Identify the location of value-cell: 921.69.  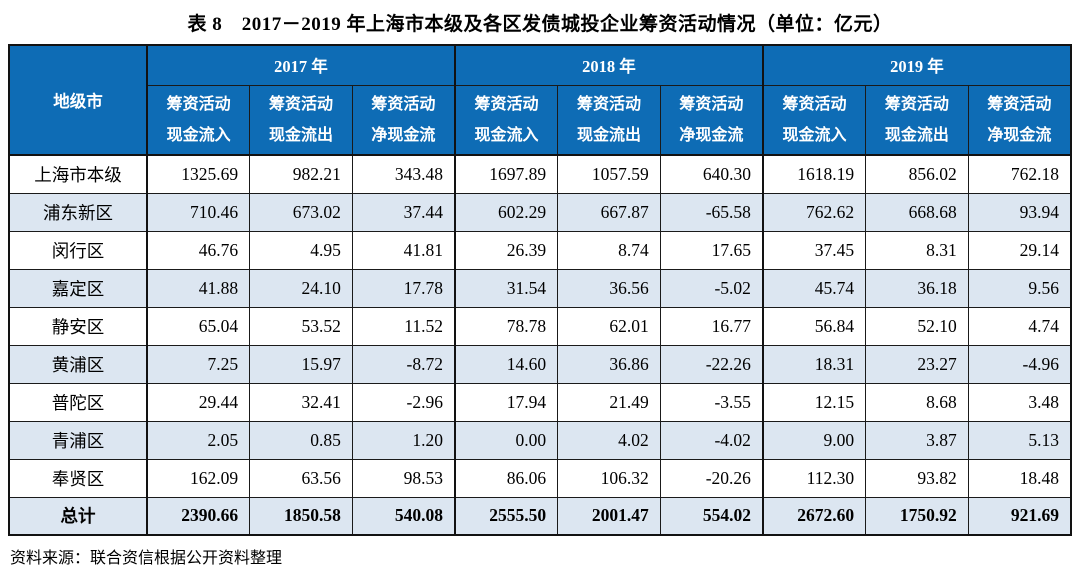
(1019, 516).